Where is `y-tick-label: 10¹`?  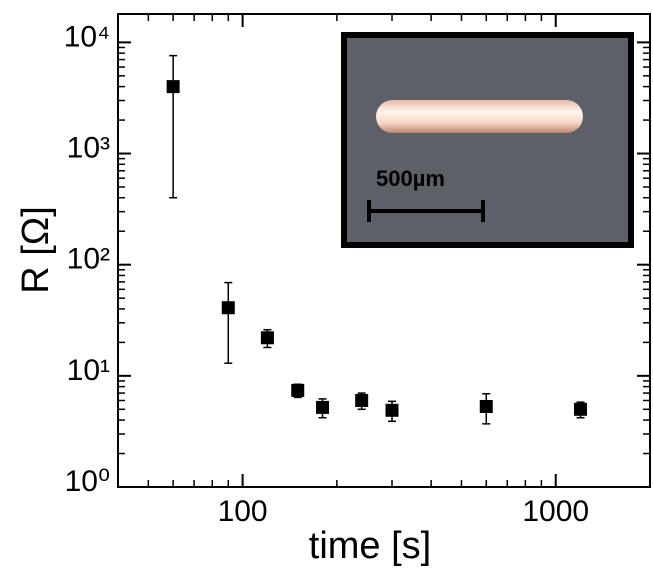
y-tick-label: 10¹ is located at coordinates (88, 370).